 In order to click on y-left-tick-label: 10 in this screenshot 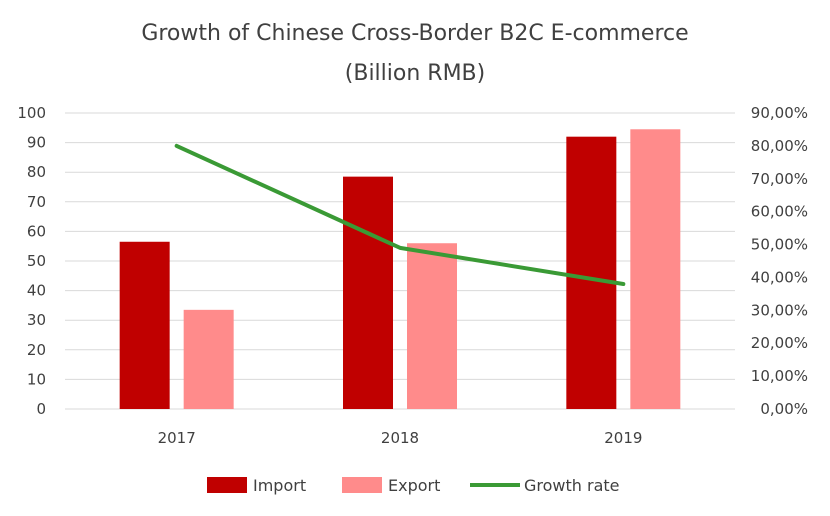, I will do `click(36, 379)`.